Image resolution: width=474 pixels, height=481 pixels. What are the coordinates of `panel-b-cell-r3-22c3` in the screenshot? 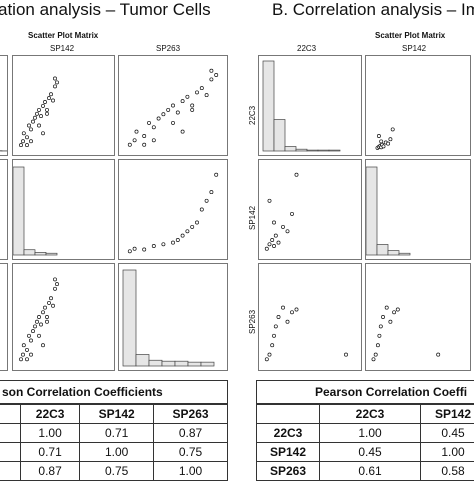 It's located at (310, 317).